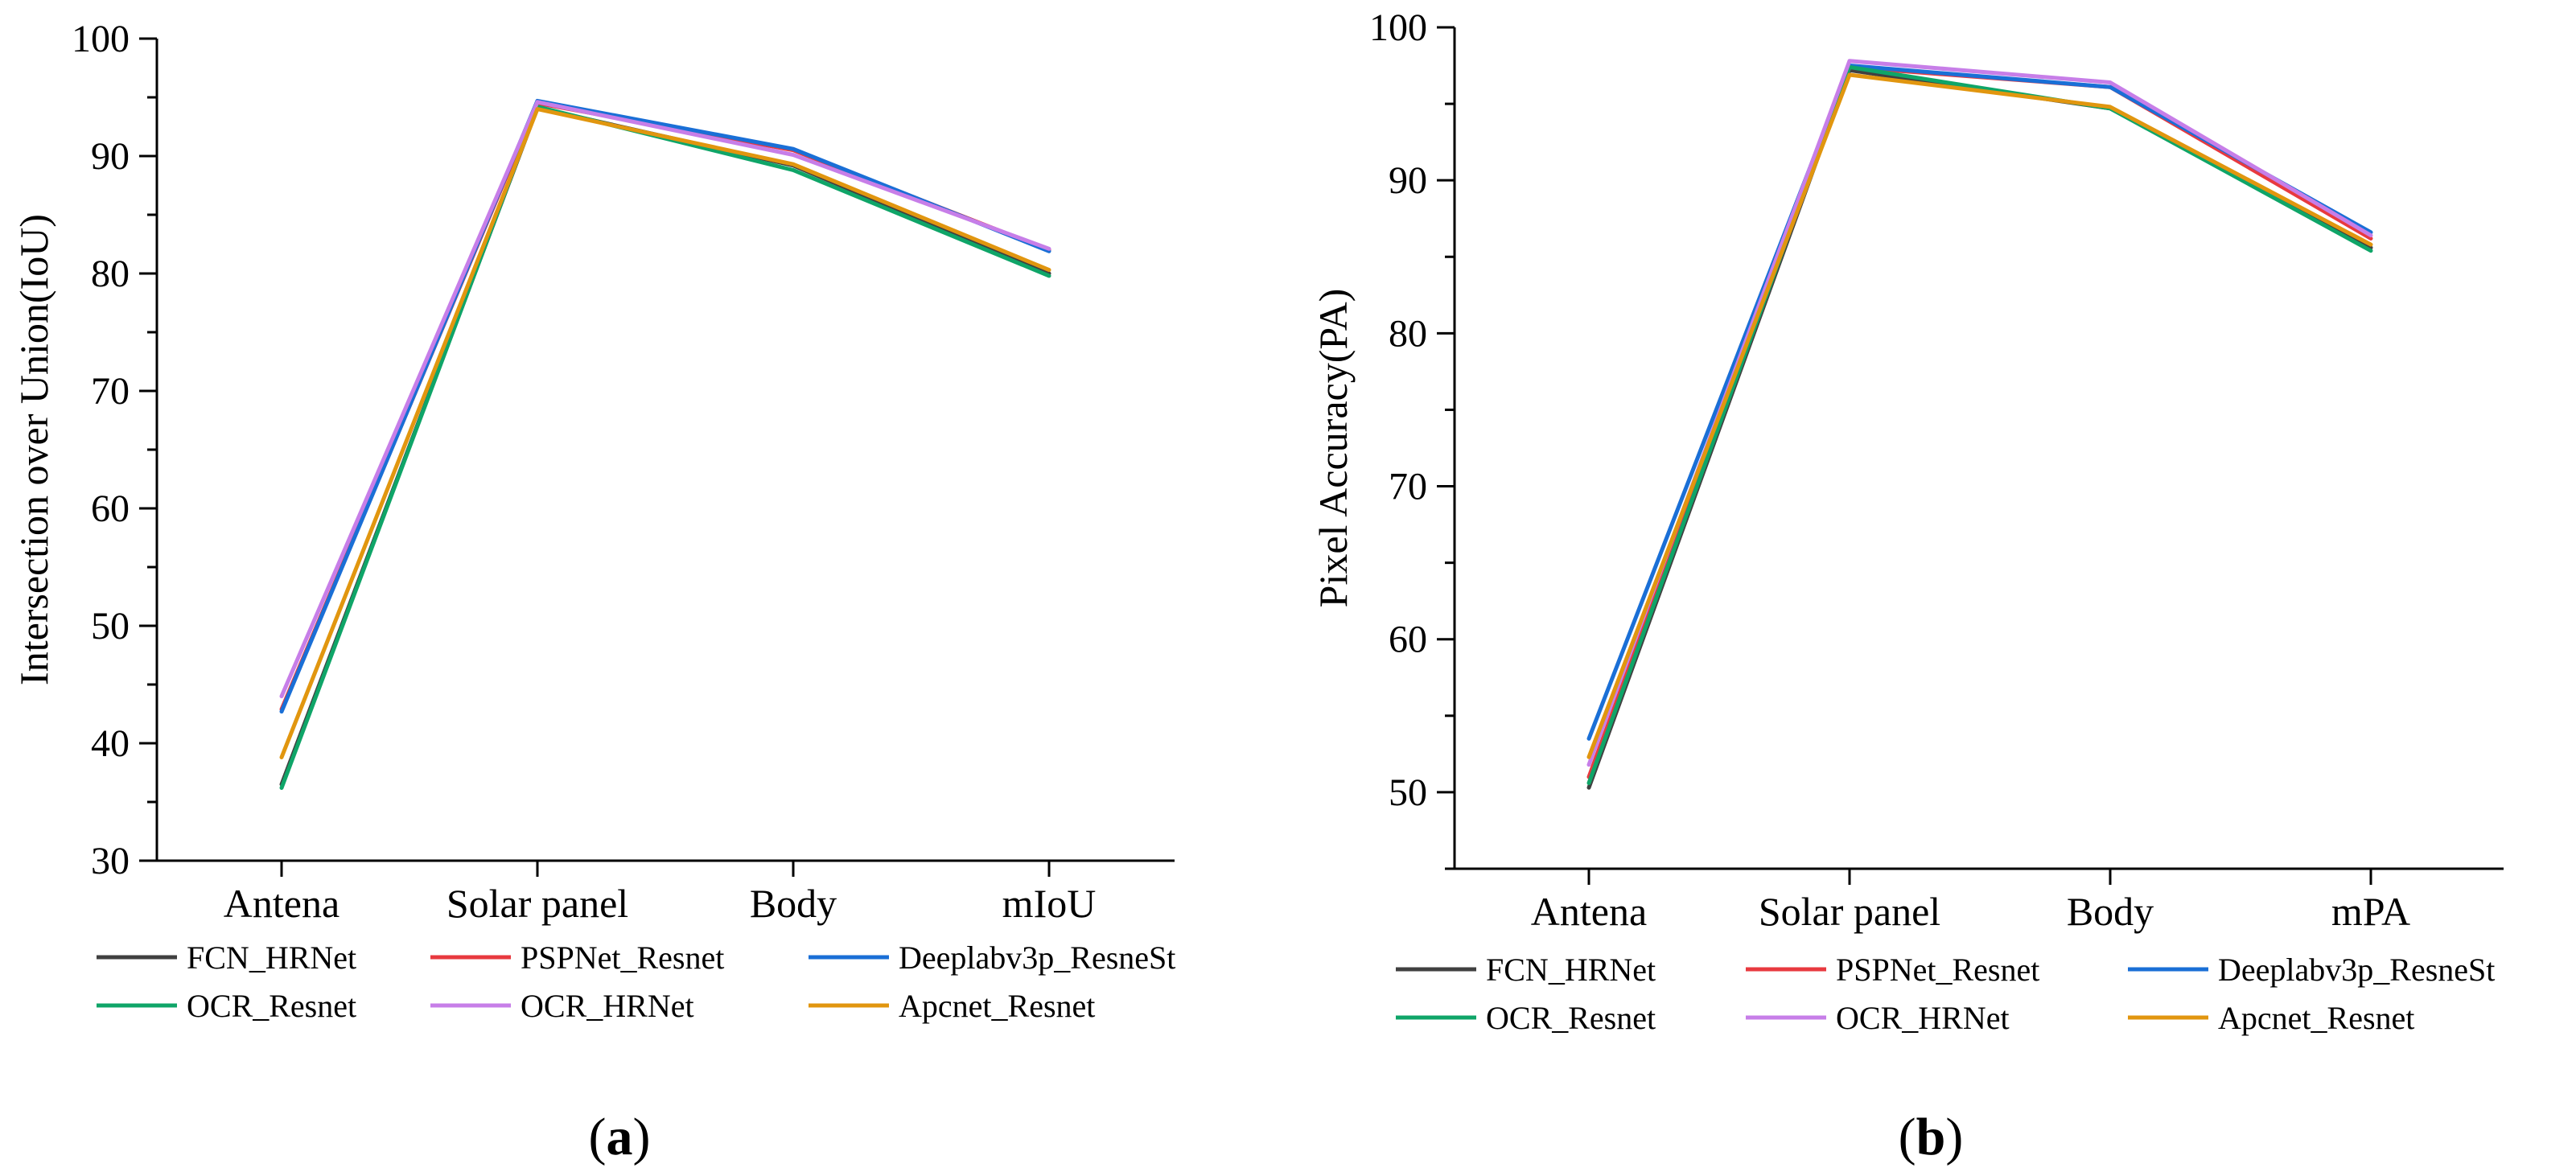 This screenshot has width=2576, height=1176. What do you see at coordinates (1408, 487) in the screenshot?
I see `y-tick-label-b-70: 70` at bounding box center [1408, 487].